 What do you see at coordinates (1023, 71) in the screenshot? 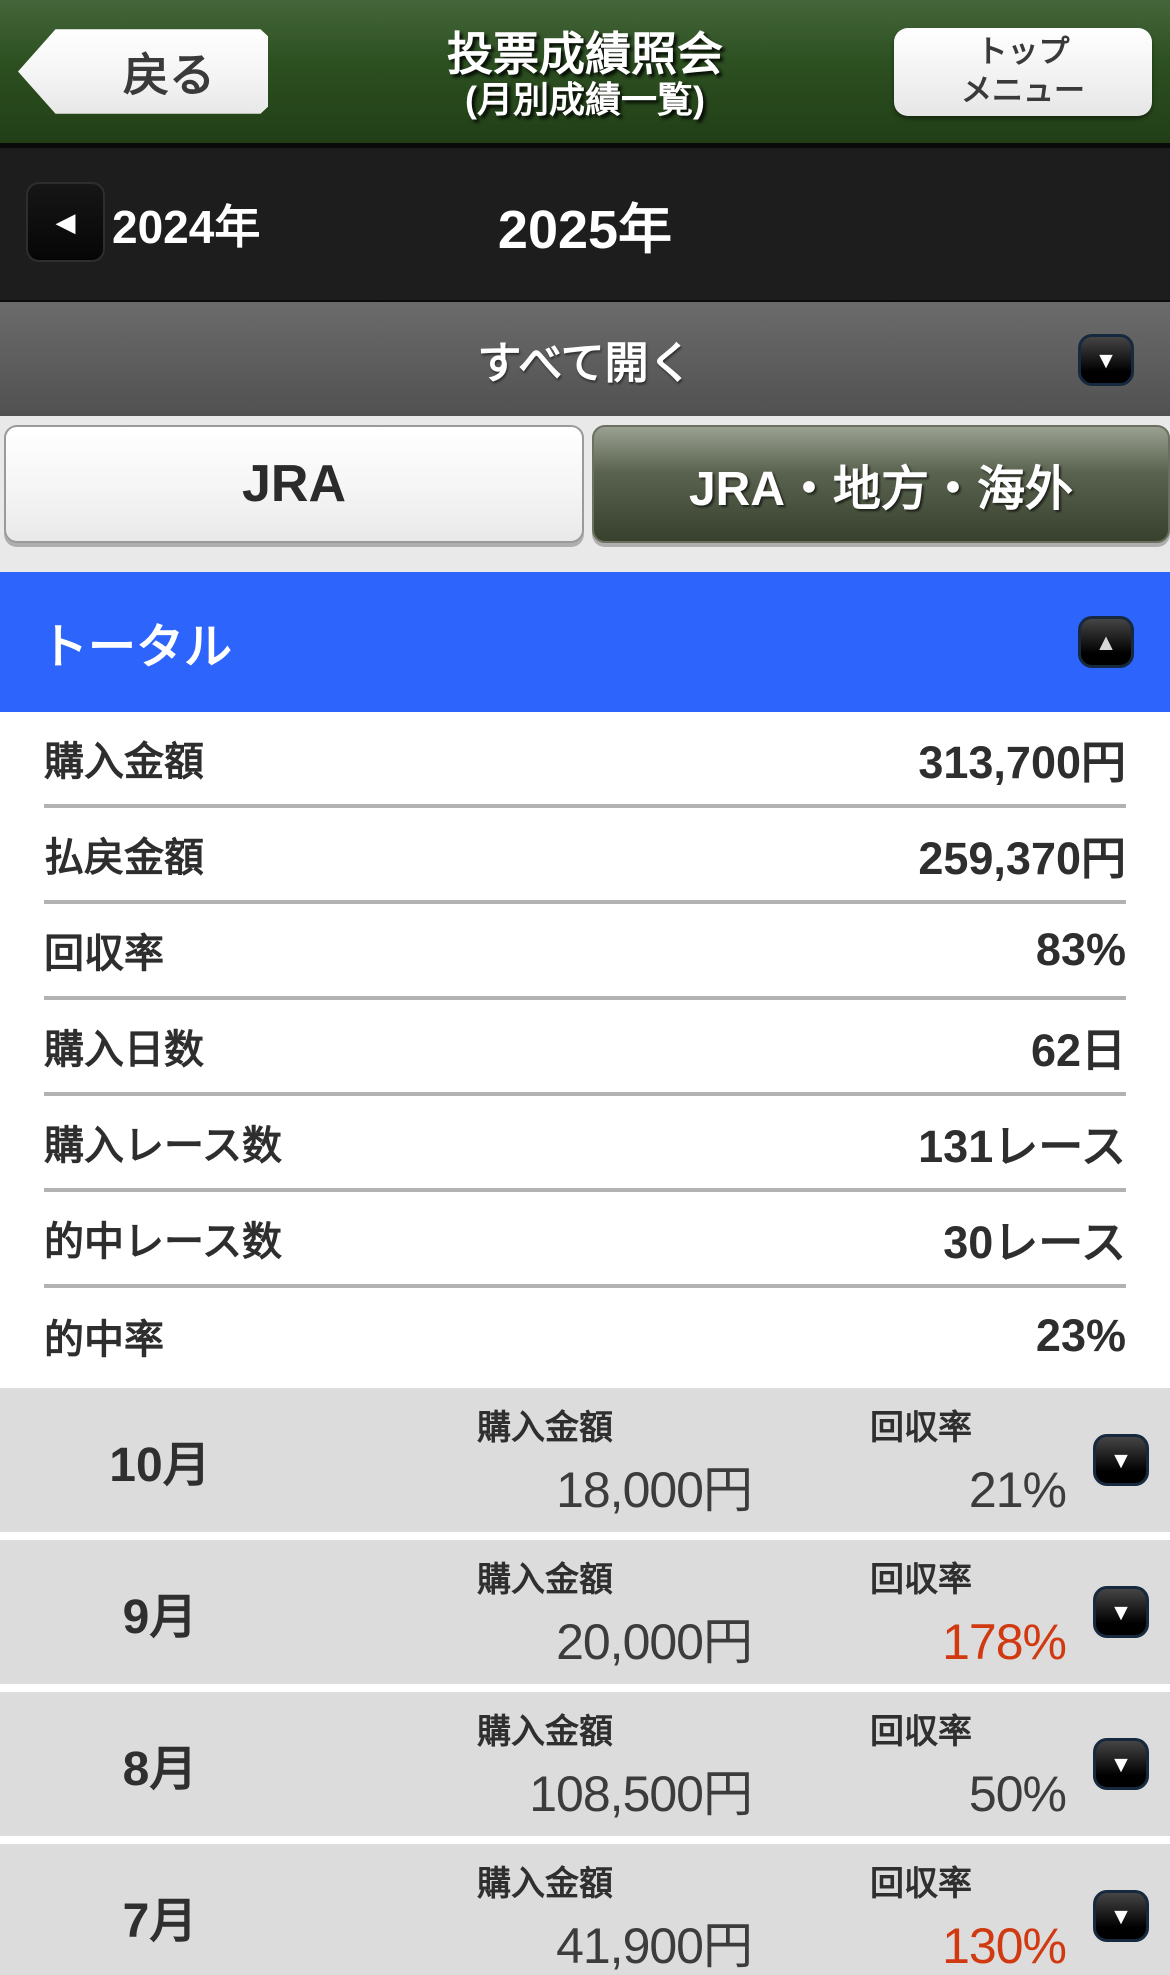
I see `top-menu-button: トップ メニュー` at bounding box center [1023, 71].